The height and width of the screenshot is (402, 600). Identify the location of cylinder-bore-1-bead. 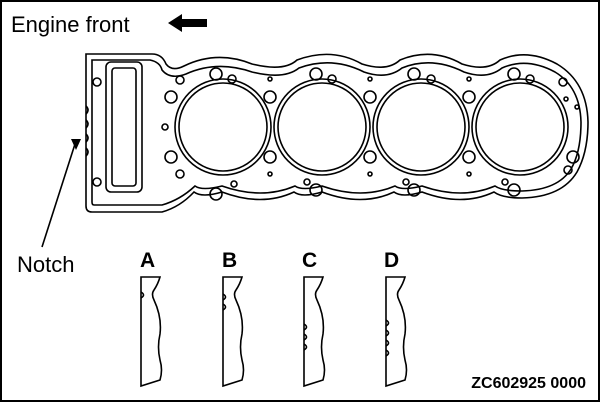
(223, 127).